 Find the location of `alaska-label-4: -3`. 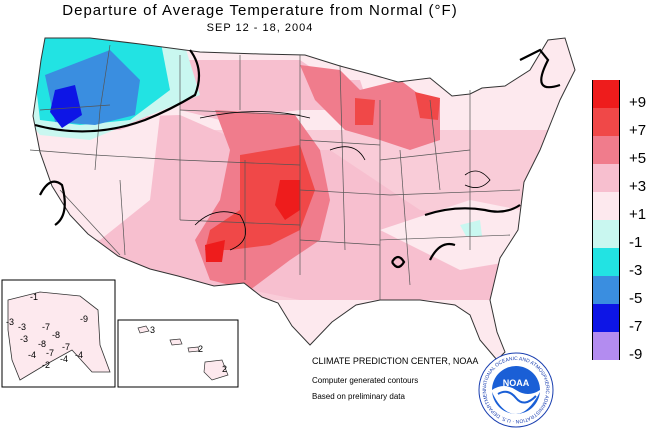

alaska-label-4: -3 is located at coordinates (24, 339).